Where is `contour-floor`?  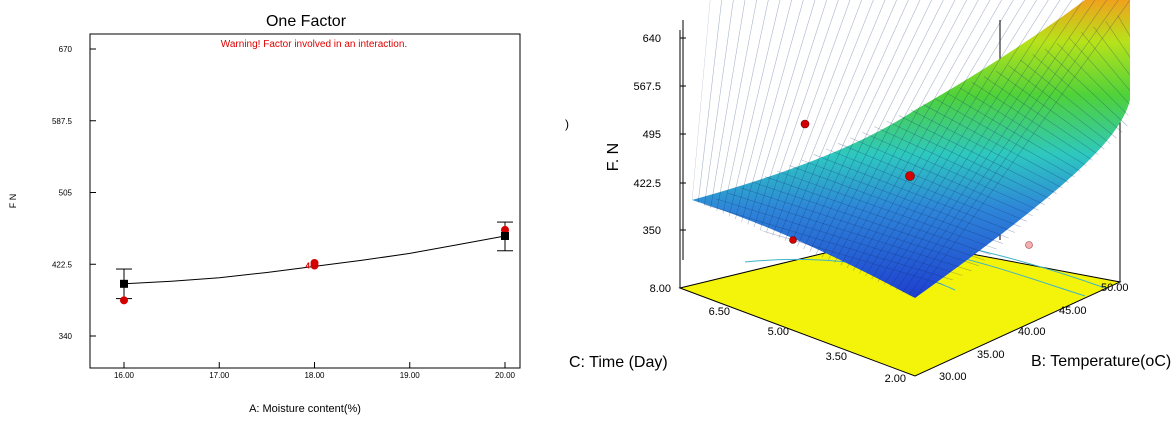 contour-floor is located at coordinates (900, 307).